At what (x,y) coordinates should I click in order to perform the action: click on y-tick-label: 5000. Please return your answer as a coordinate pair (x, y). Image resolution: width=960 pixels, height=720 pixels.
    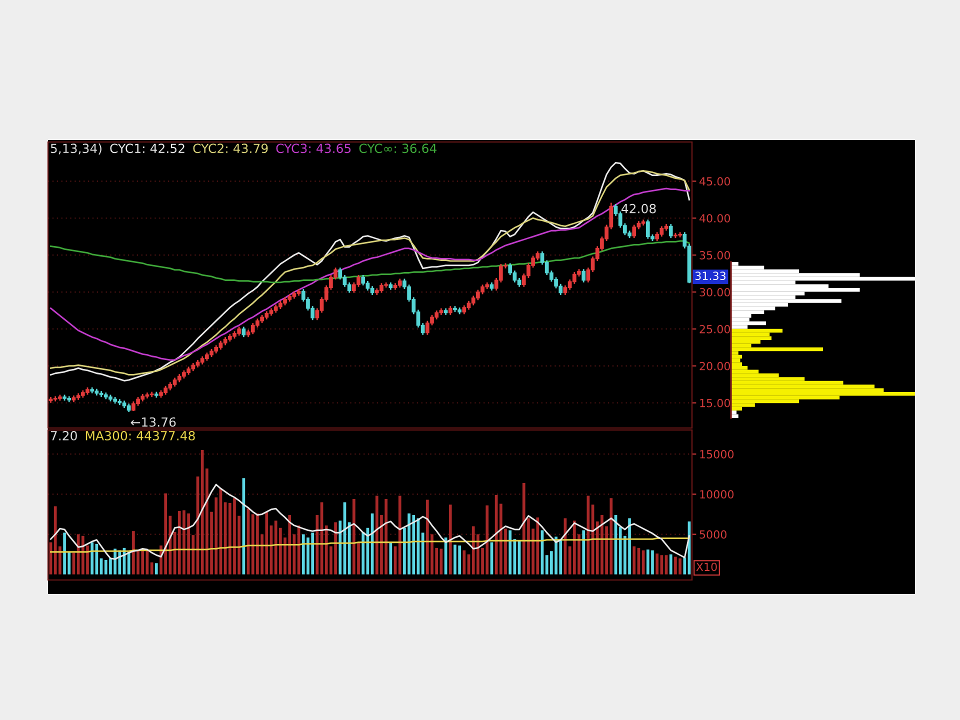
    Looking at the image, I should click on (713, 534).